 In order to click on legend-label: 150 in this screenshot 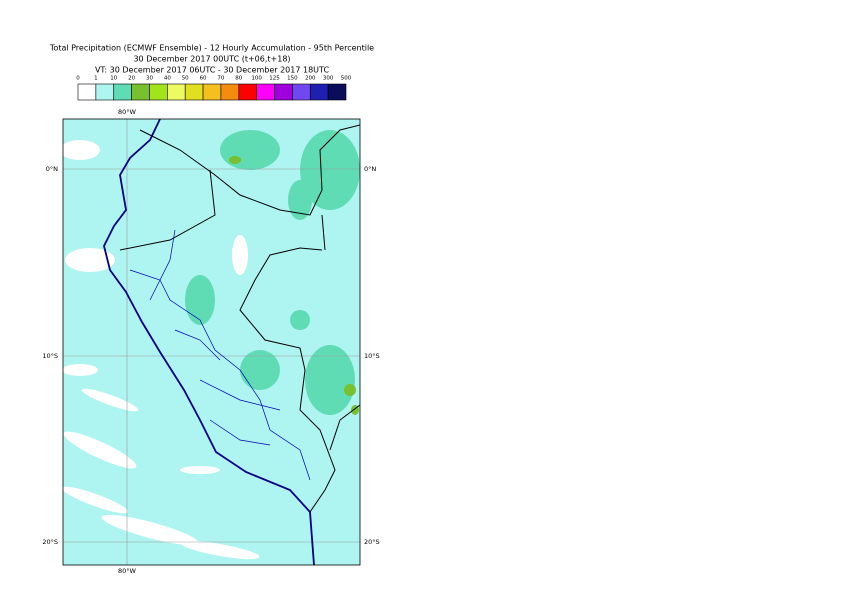, I will do `click(292, 79)`.